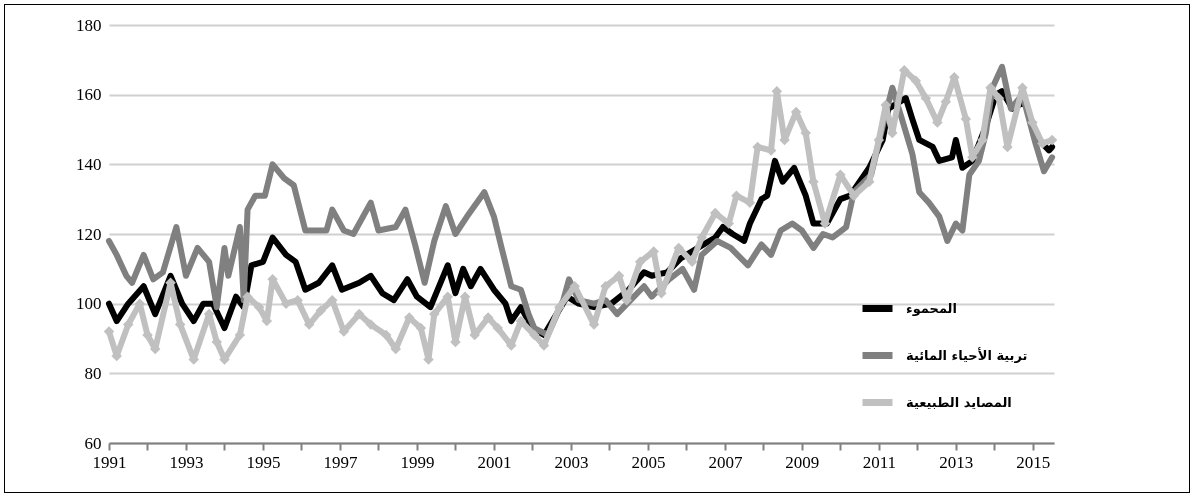 This screenshot has height=499, width=1196. Describe the element at coordinates (186, 462) in the screenshot. I see `x-tick-label: 1993` at that location.